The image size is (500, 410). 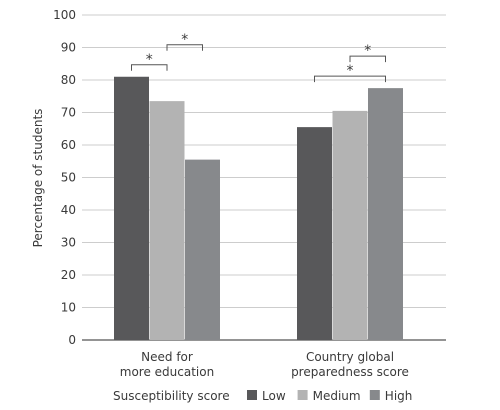 What do you see at coordinates (68, 308) in the screenshot?
I see `y-tick-label: 10` at bounding box center [68, 308].